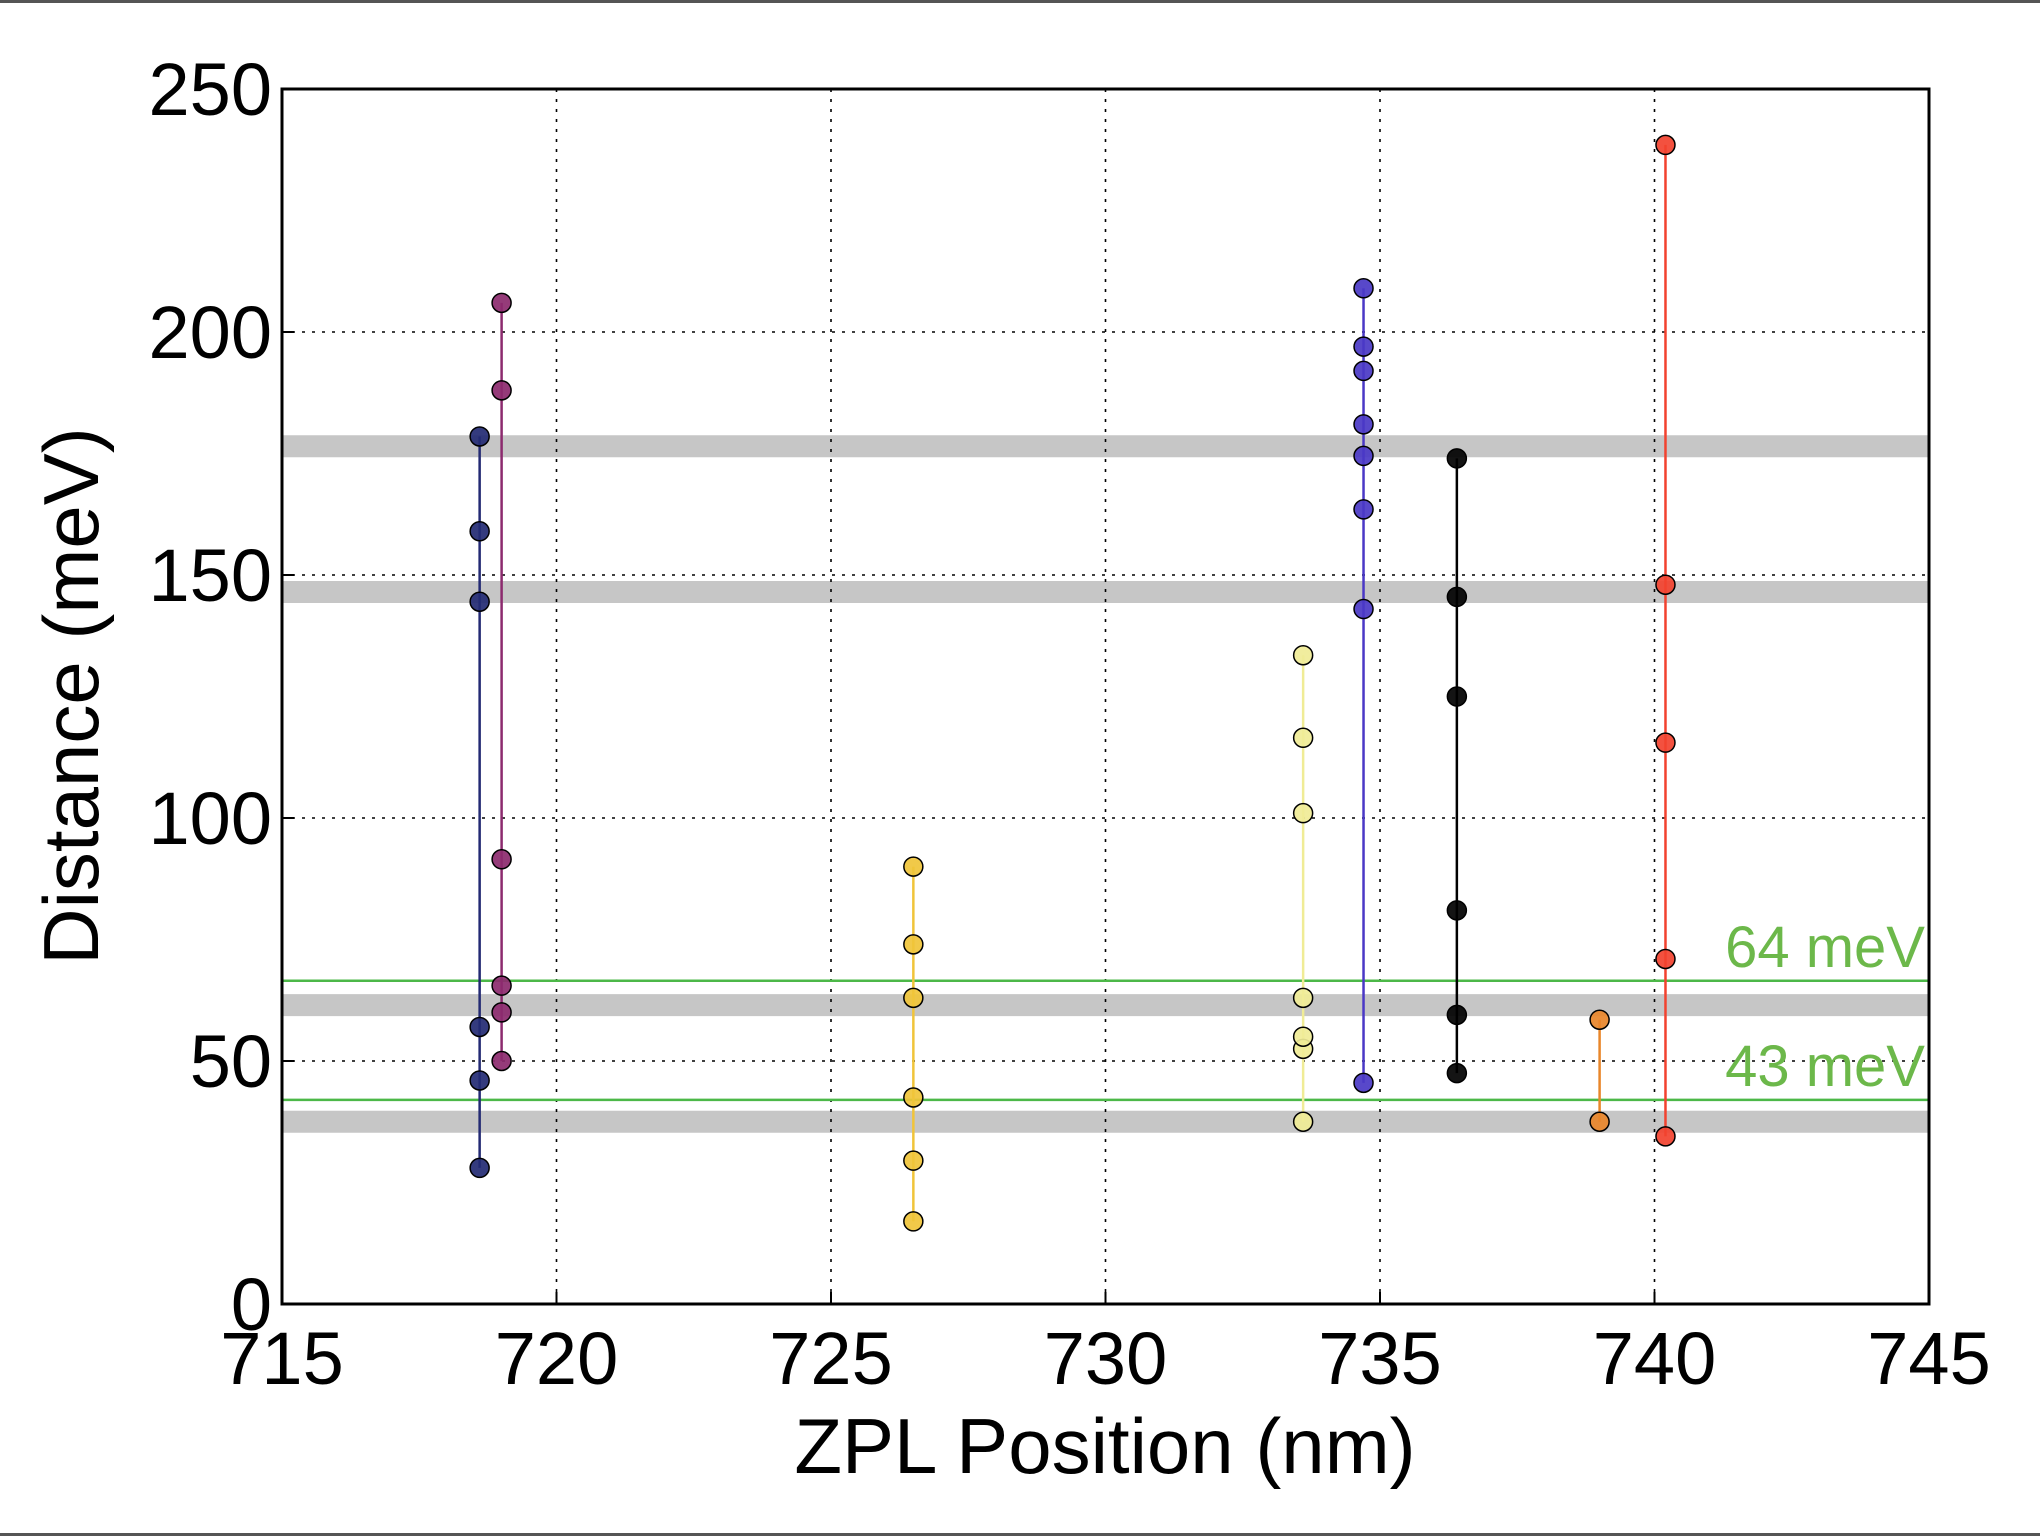 The image size is (2040, 1539). I want to click on y-tick-label-5: 250, so click(210, 89).